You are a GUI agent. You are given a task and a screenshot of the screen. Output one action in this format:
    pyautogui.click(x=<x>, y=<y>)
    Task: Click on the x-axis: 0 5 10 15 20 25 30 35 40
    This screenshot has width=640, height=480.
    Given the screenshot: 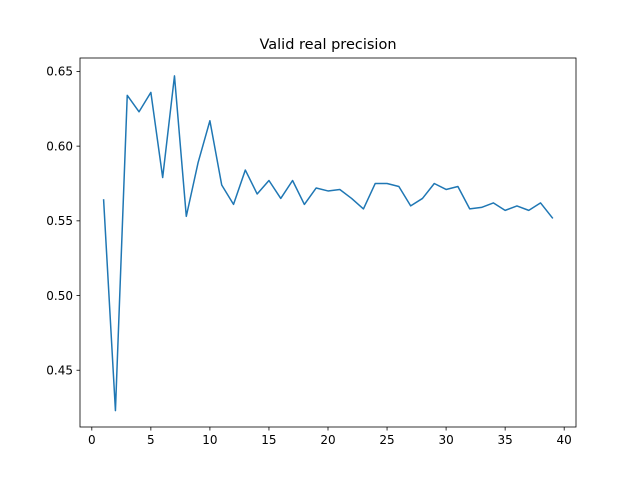 What is the action you would take?
    pyautogui.click(x=330, y=437)
    